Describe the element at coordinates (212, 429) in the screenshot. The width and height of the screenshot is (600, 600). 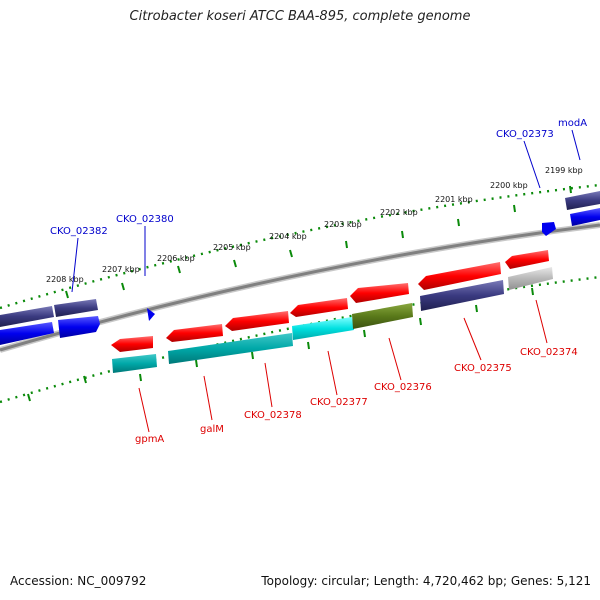
I see `gene-label-inner: galM` at that location.